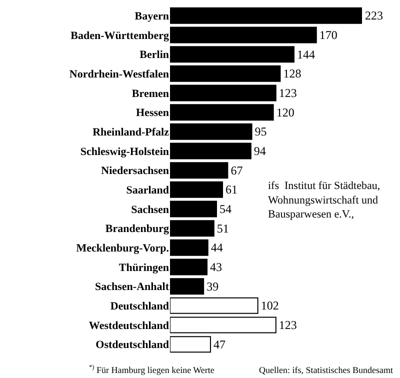  Describe the element at coordinates (120, 36) in the screenshot. I see `y-tick-label: Baden-Württemberg` at that location.